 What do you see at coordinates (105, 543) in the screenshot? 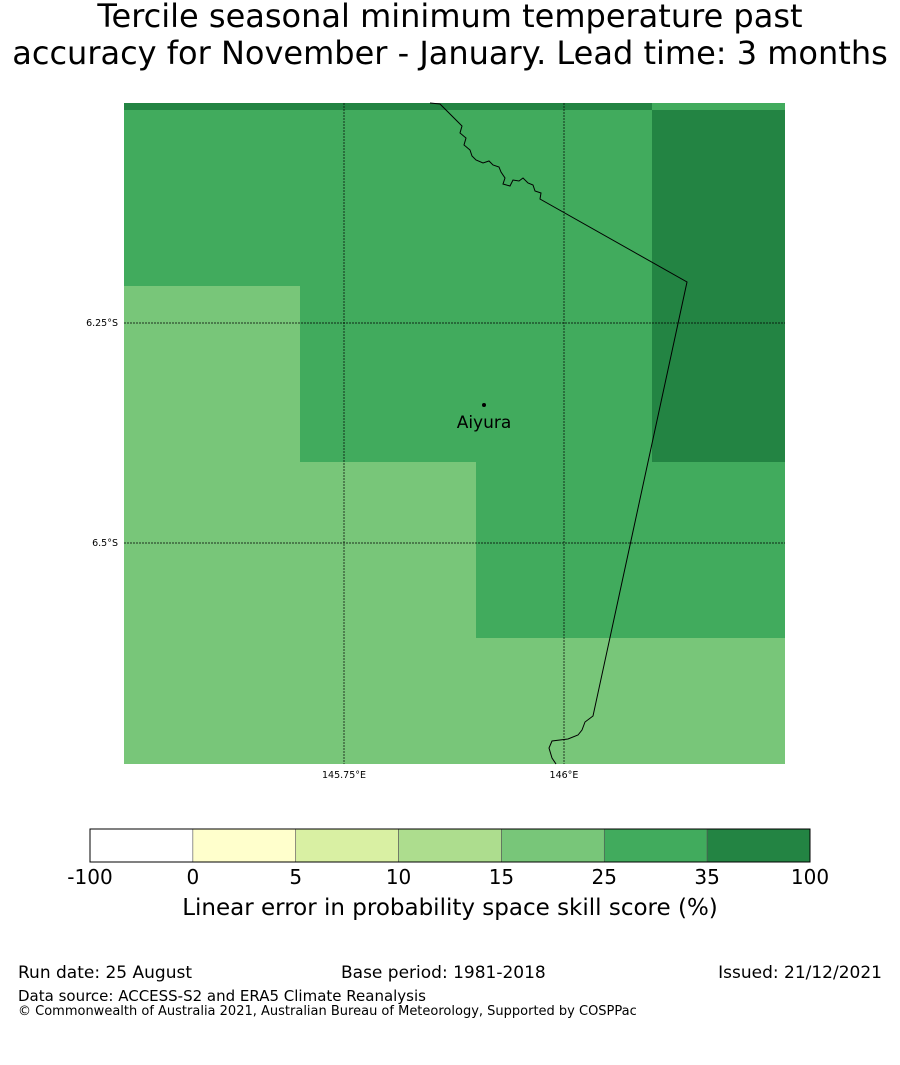
I see `lat-label-6-5s: 6.5°S` at bounding box center [105, 543].